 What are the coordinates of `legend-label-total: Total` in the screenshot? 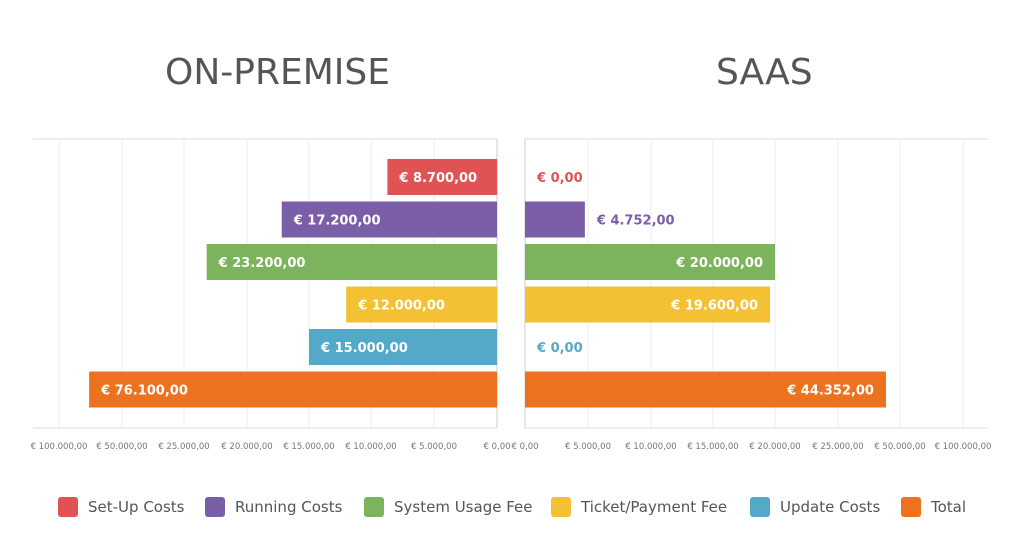 It's located at (949, 507).